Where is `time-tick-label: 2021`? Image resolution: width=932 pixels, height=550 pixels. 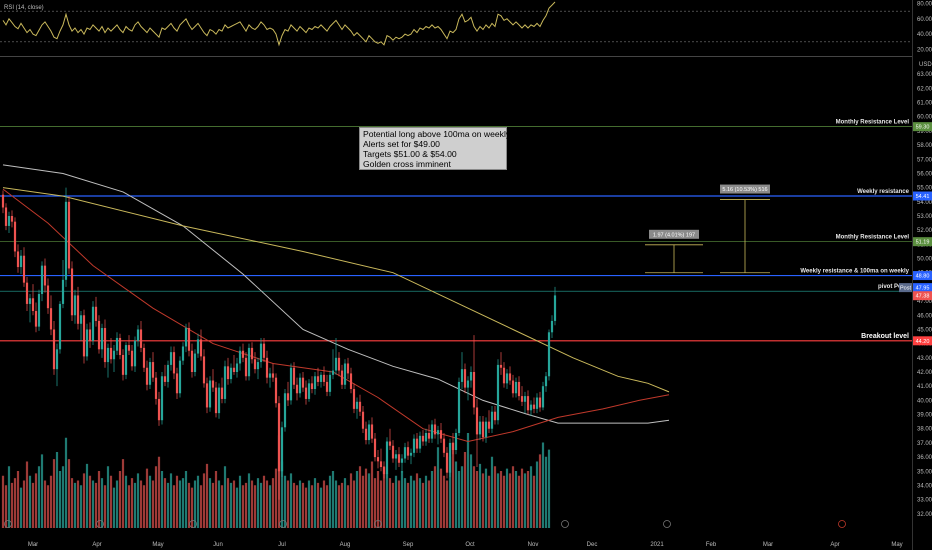
time-tick-label: 2021 is located at coordinates (657, 545).